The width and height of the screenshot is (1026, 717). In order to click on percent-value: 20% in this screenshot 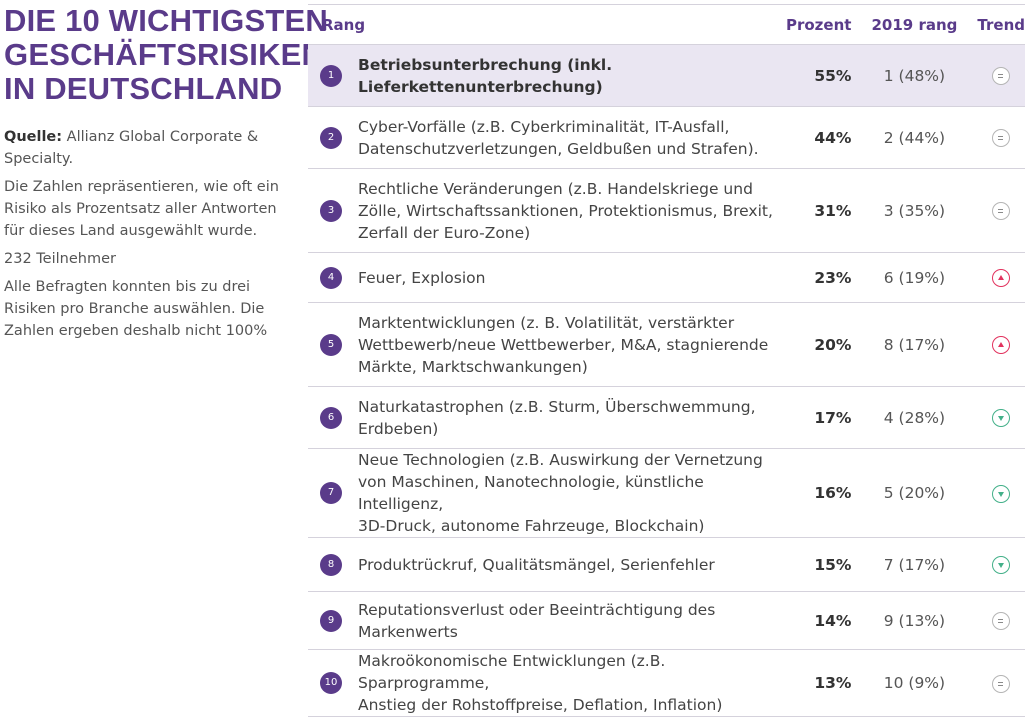, I will do `click(818, 344)`.